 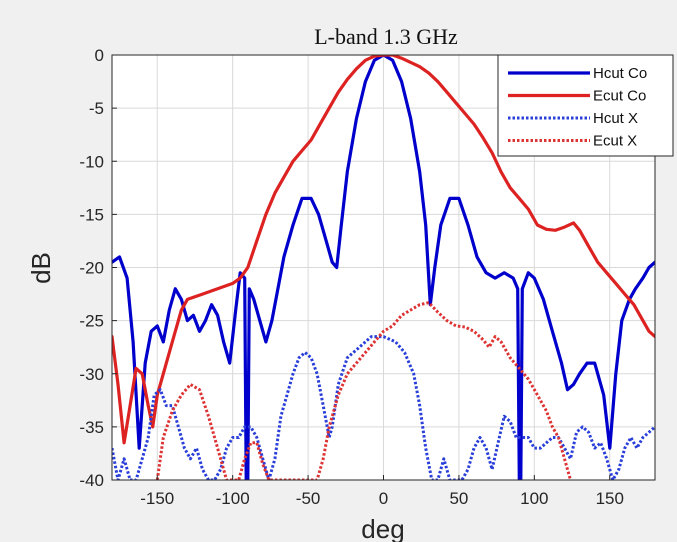 What do you see at coordinates (91, 161) in the screenshot?
I see `y-tick-label: -10` at bounding box center [91, 161].